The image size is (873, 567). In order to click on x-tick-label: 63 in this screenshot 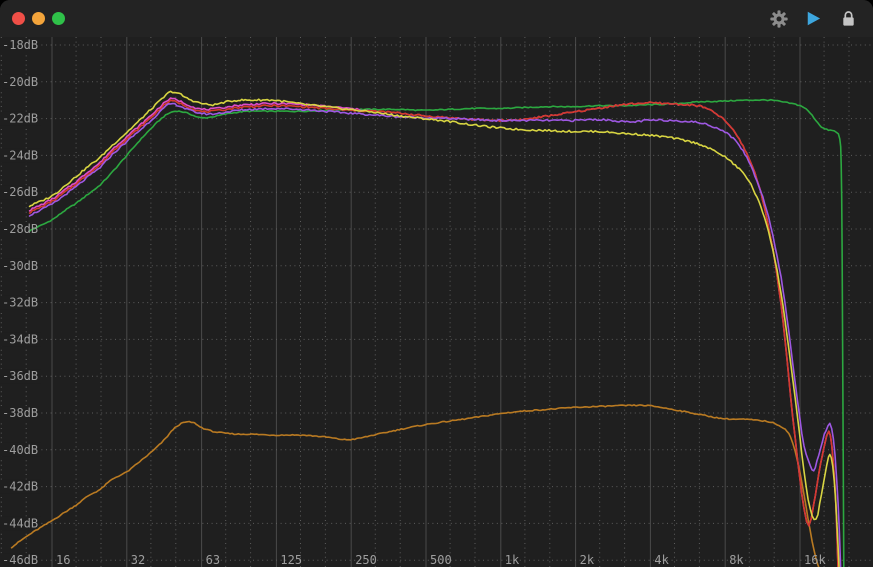, I will do `click(213, 560)`.